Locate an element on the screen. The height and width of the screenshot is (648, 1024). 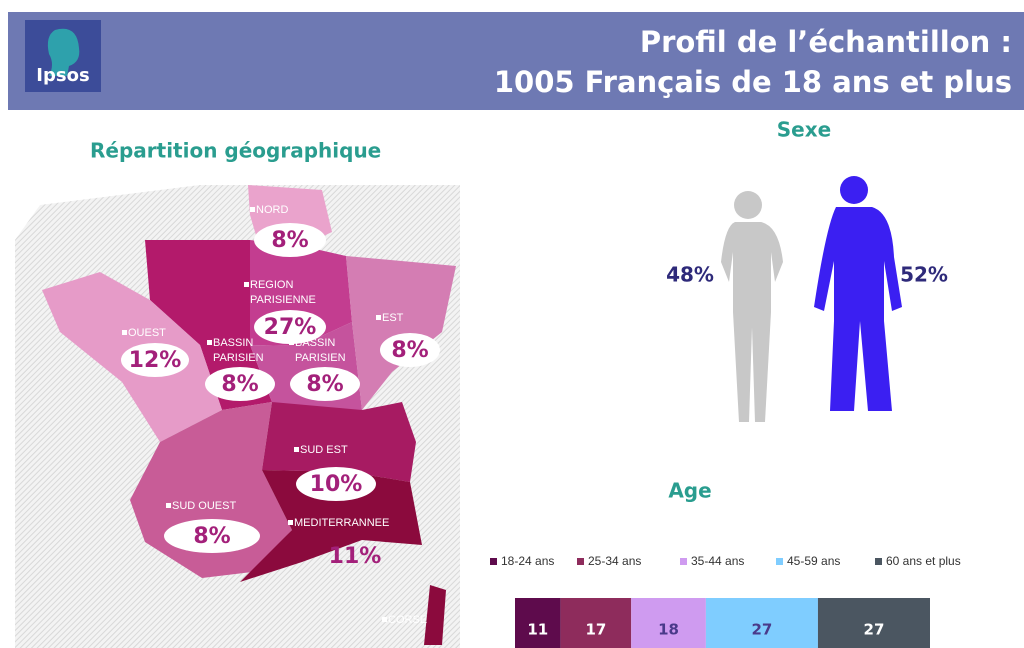
legend-label: 60 ans et plus is located at coordinates (923, 561).